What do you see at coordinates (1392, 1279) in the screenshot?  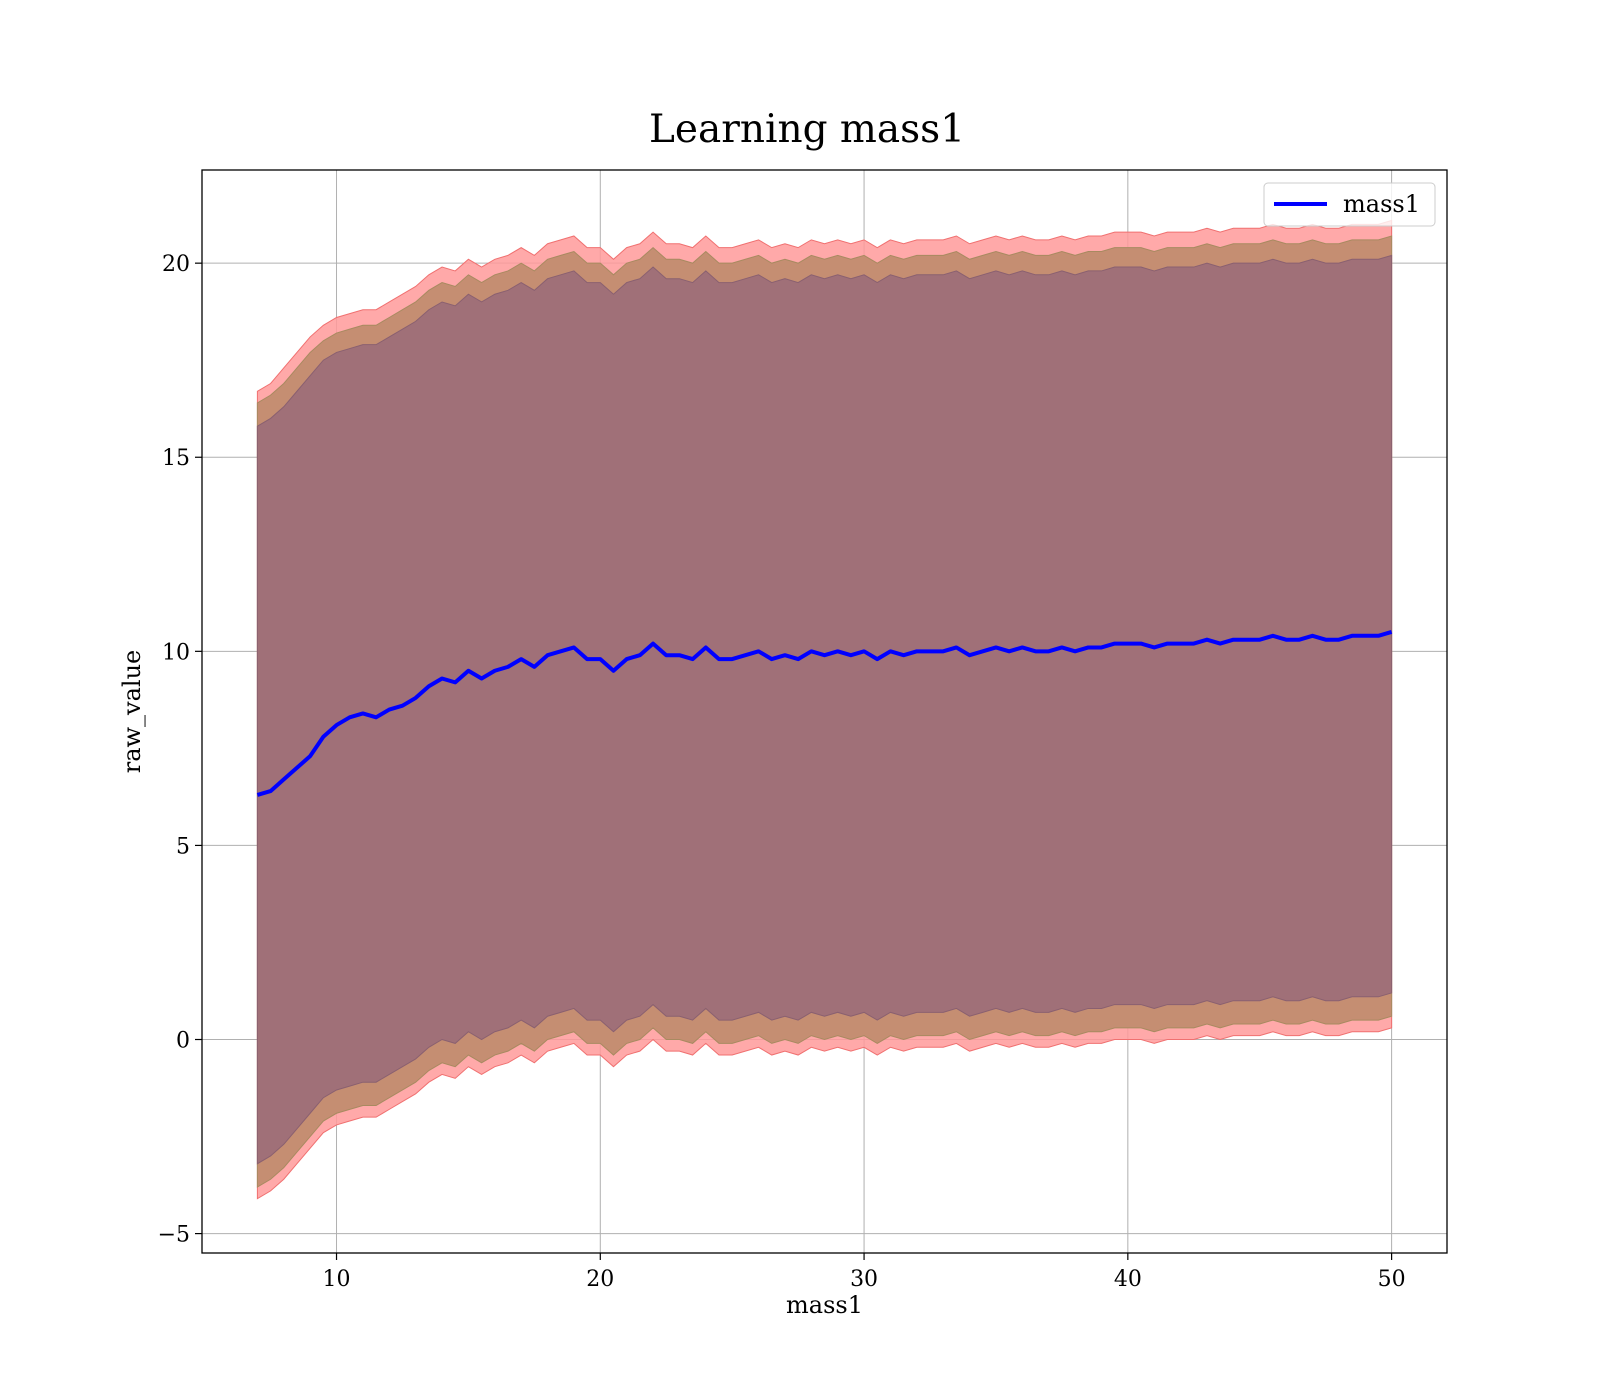 I see `x-tick-label: 50` at bounding box center [1392, 1279].